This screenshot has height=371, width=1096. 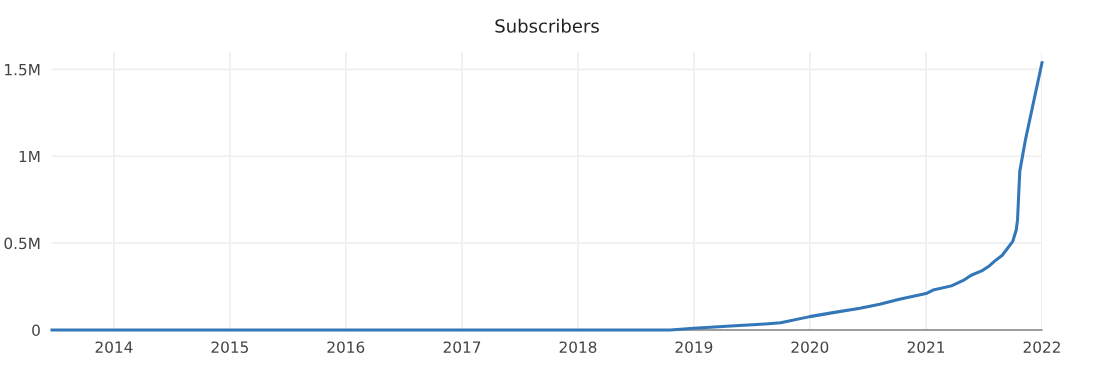 I want to click on x-tick-label: 2017, so click(x=462, y=347).